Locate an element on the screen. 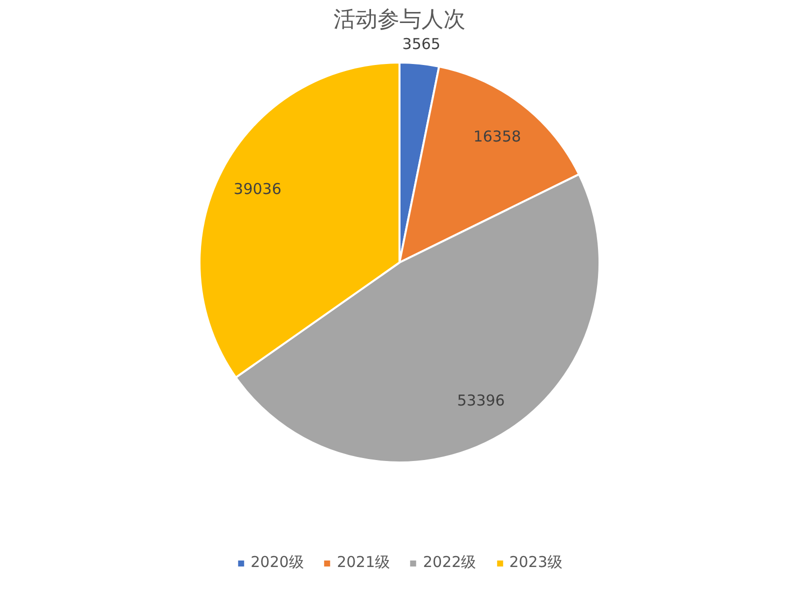 Image resolution: width=802 pixels, height=602 pixels. legend-label: 2023级 is located at coordinates (535, 562).